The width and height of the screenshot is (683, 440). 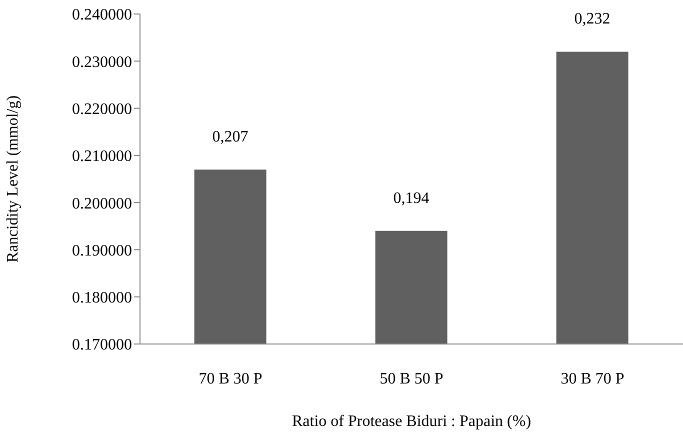 What do you see at coordinates (592, 19) in the screenshot?
I see `data-label: 0,232` at bounding box center [592, 19].